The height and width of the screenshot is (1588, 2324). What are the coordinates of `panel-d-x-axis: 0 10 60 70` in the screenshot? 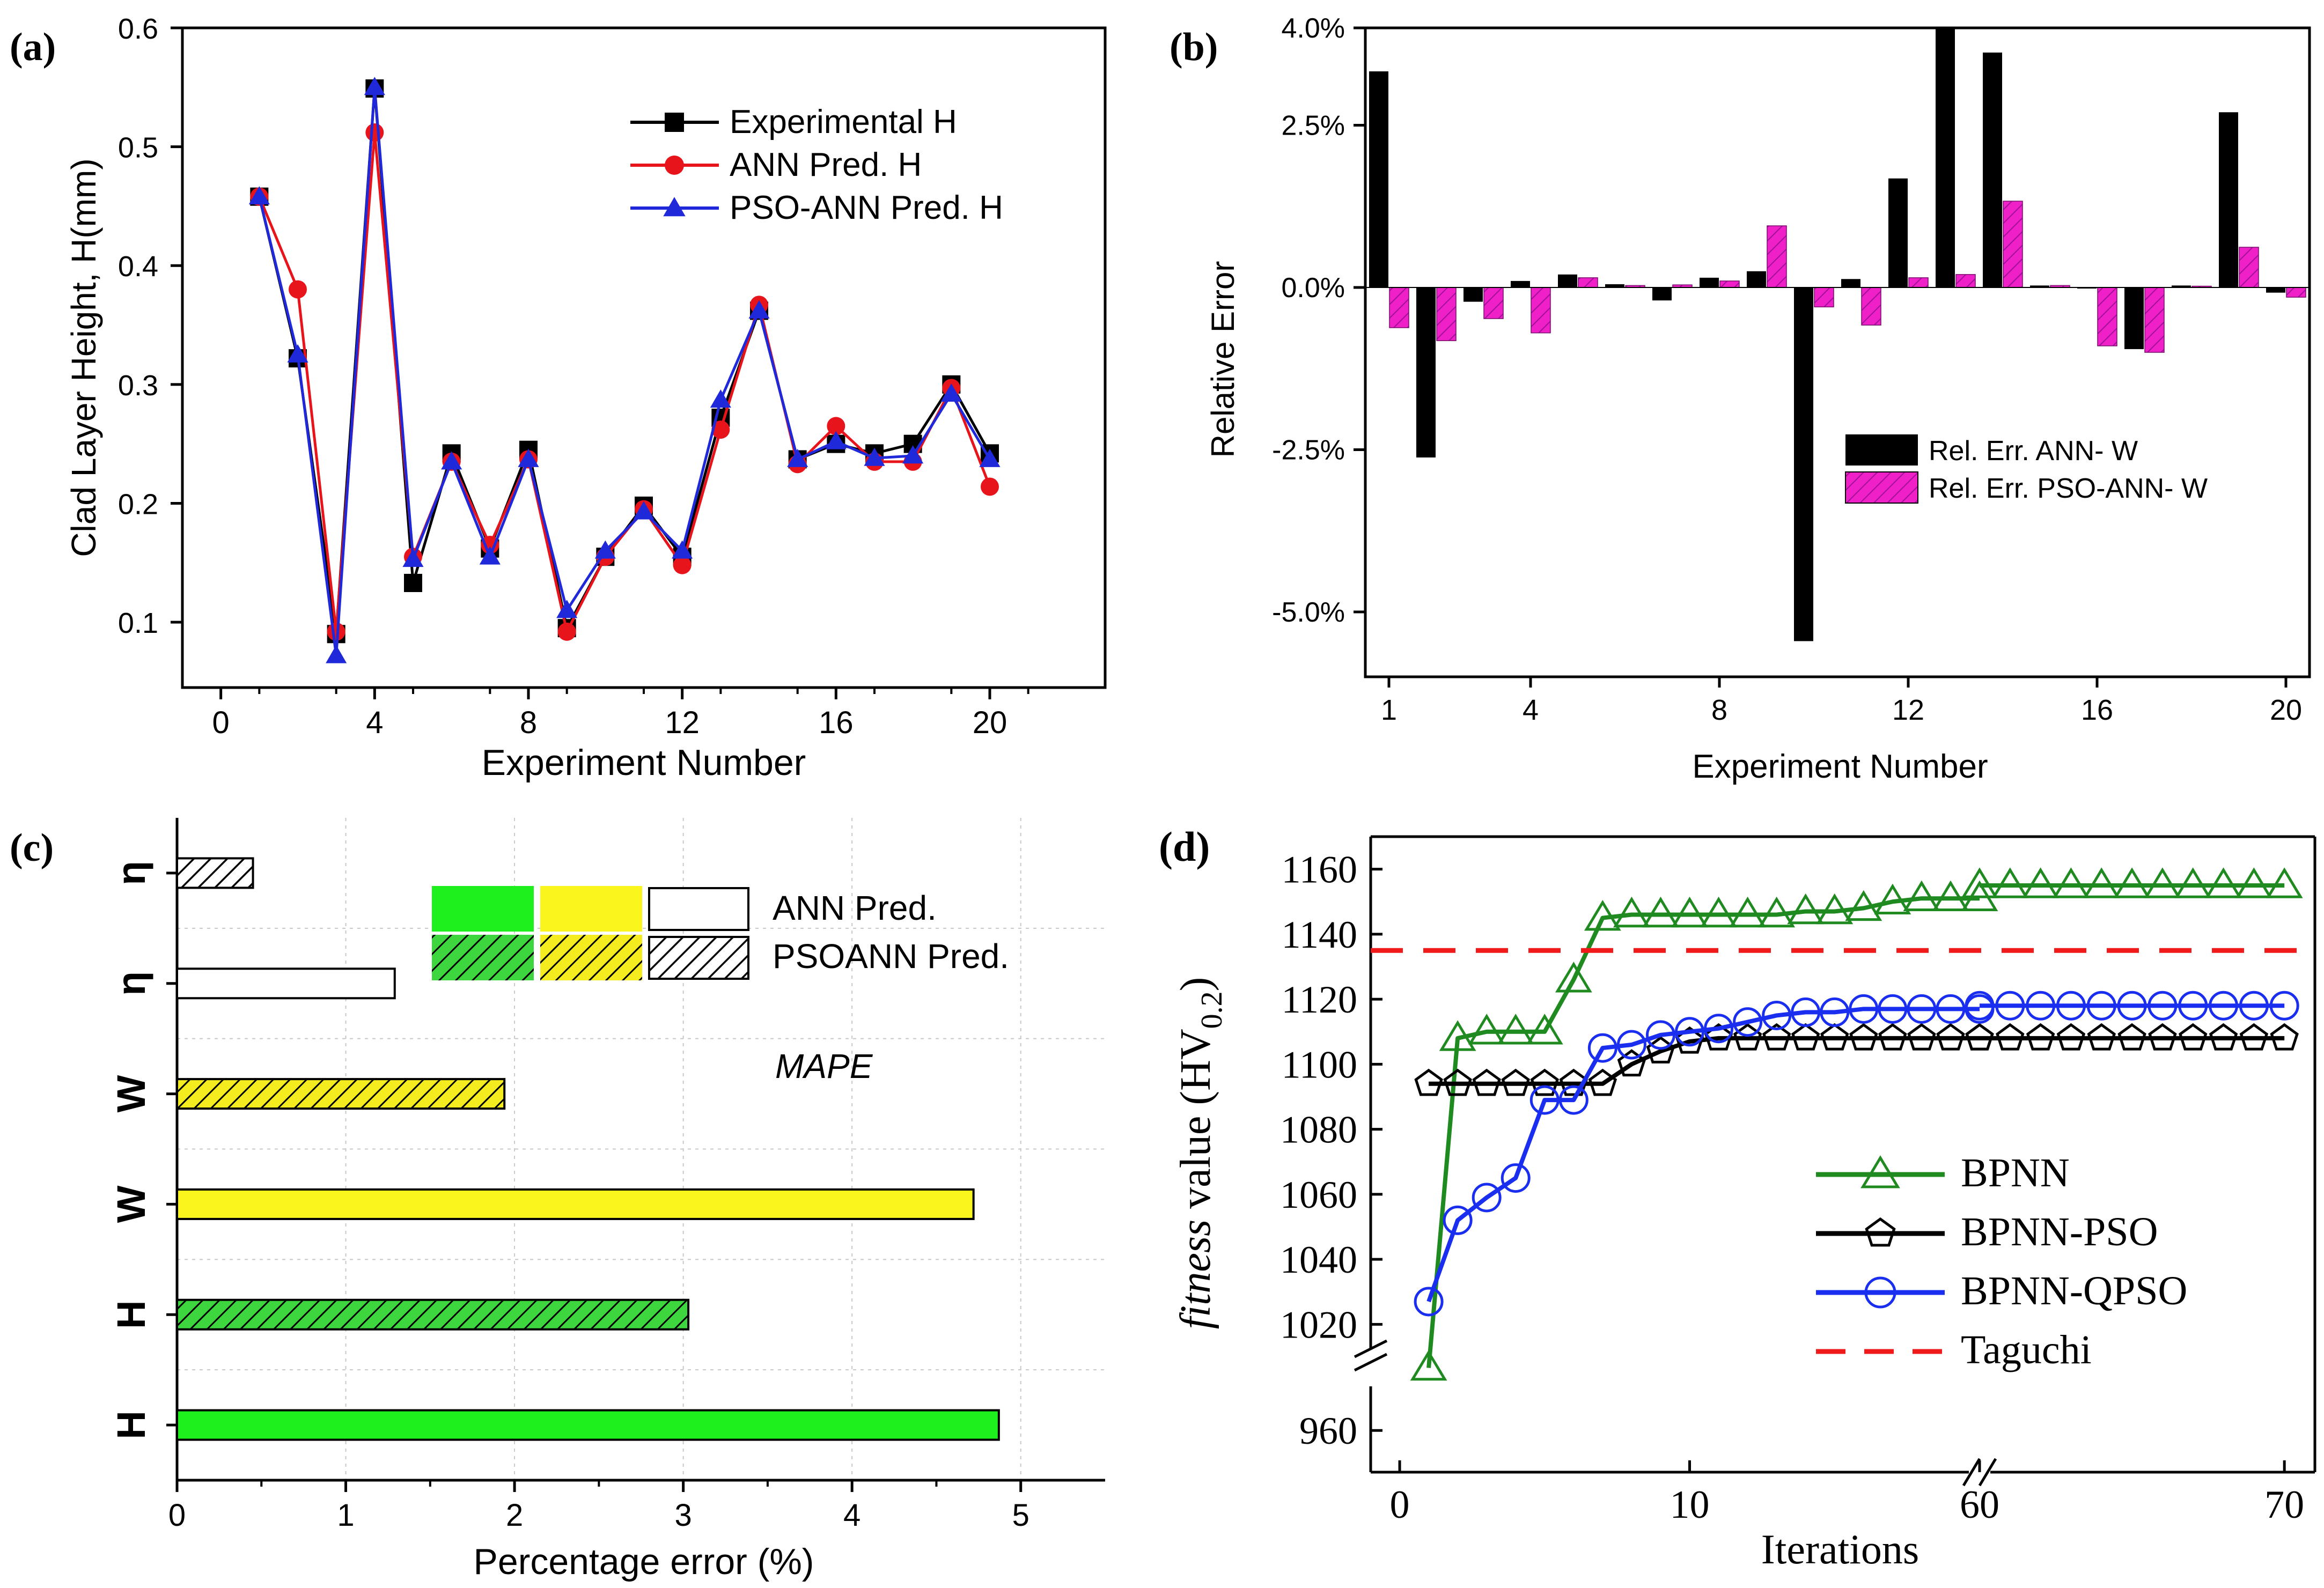 It's located at (1847, 1493).